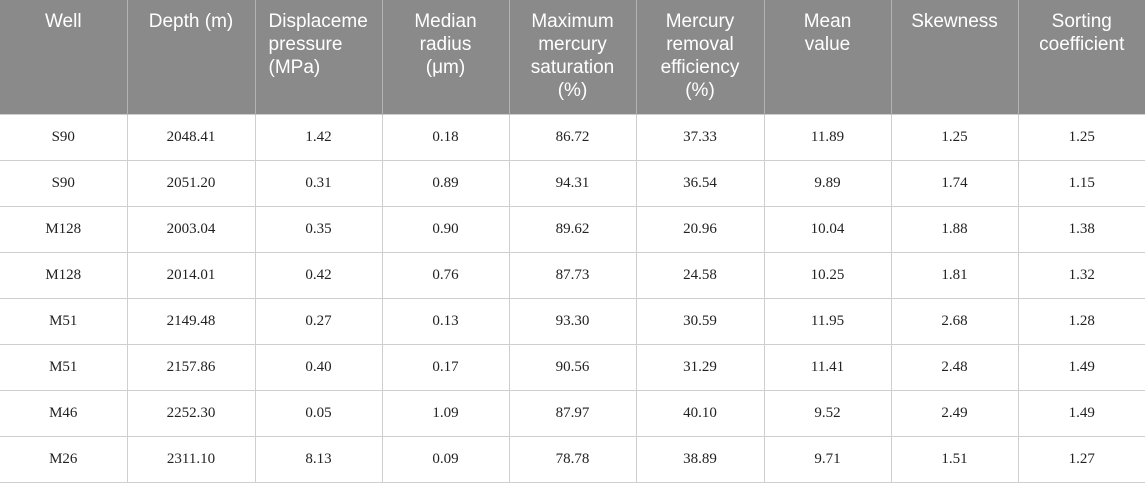 This screenshot has width=1145, height=483. Describe the element at coordinates (954, 183) in the screenshot. I see `cell-skewness: 1.74` at that location.